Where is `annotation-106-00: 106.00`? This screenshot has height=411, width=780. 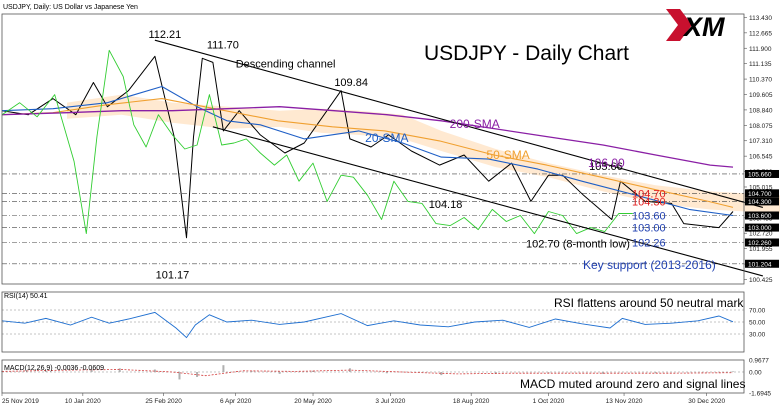
annotation-106-00: 106.00 is located at coordinates (606, 163).